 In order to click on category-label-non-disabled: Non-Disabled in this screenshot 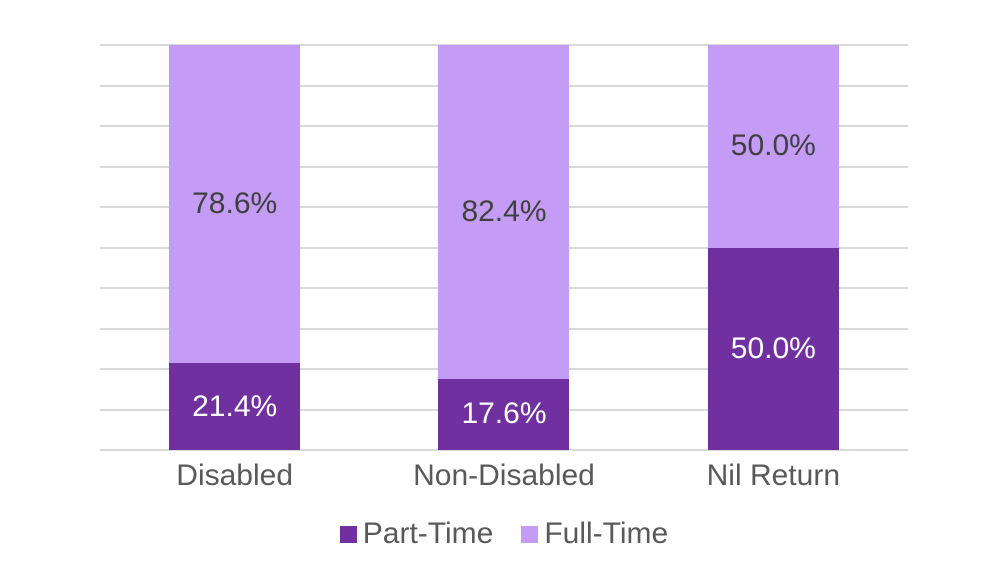, I will do `click(504, 475)`.